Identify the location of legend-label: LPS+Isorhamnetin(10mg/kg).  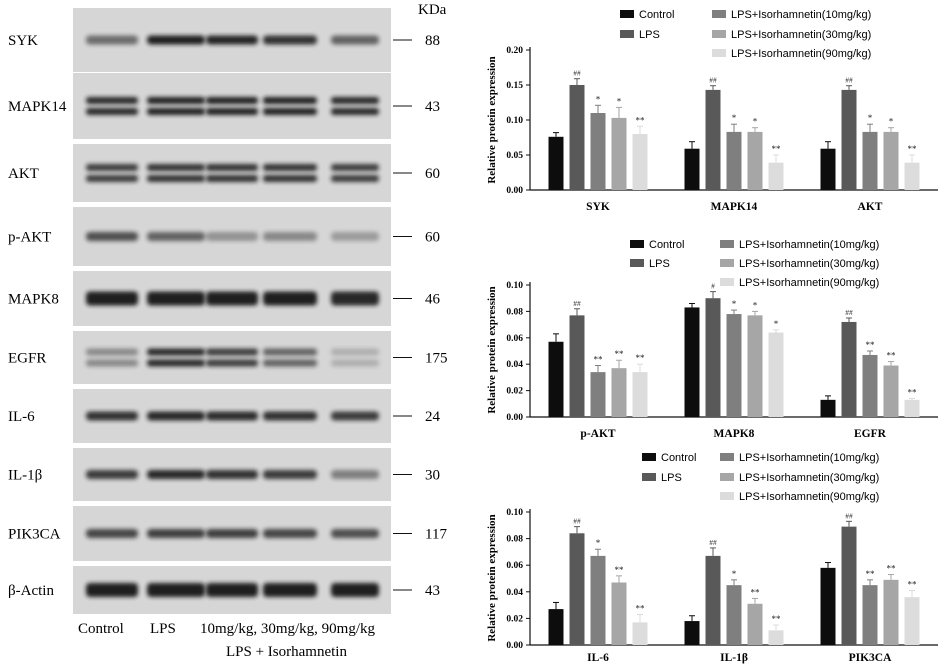
(801, 15).